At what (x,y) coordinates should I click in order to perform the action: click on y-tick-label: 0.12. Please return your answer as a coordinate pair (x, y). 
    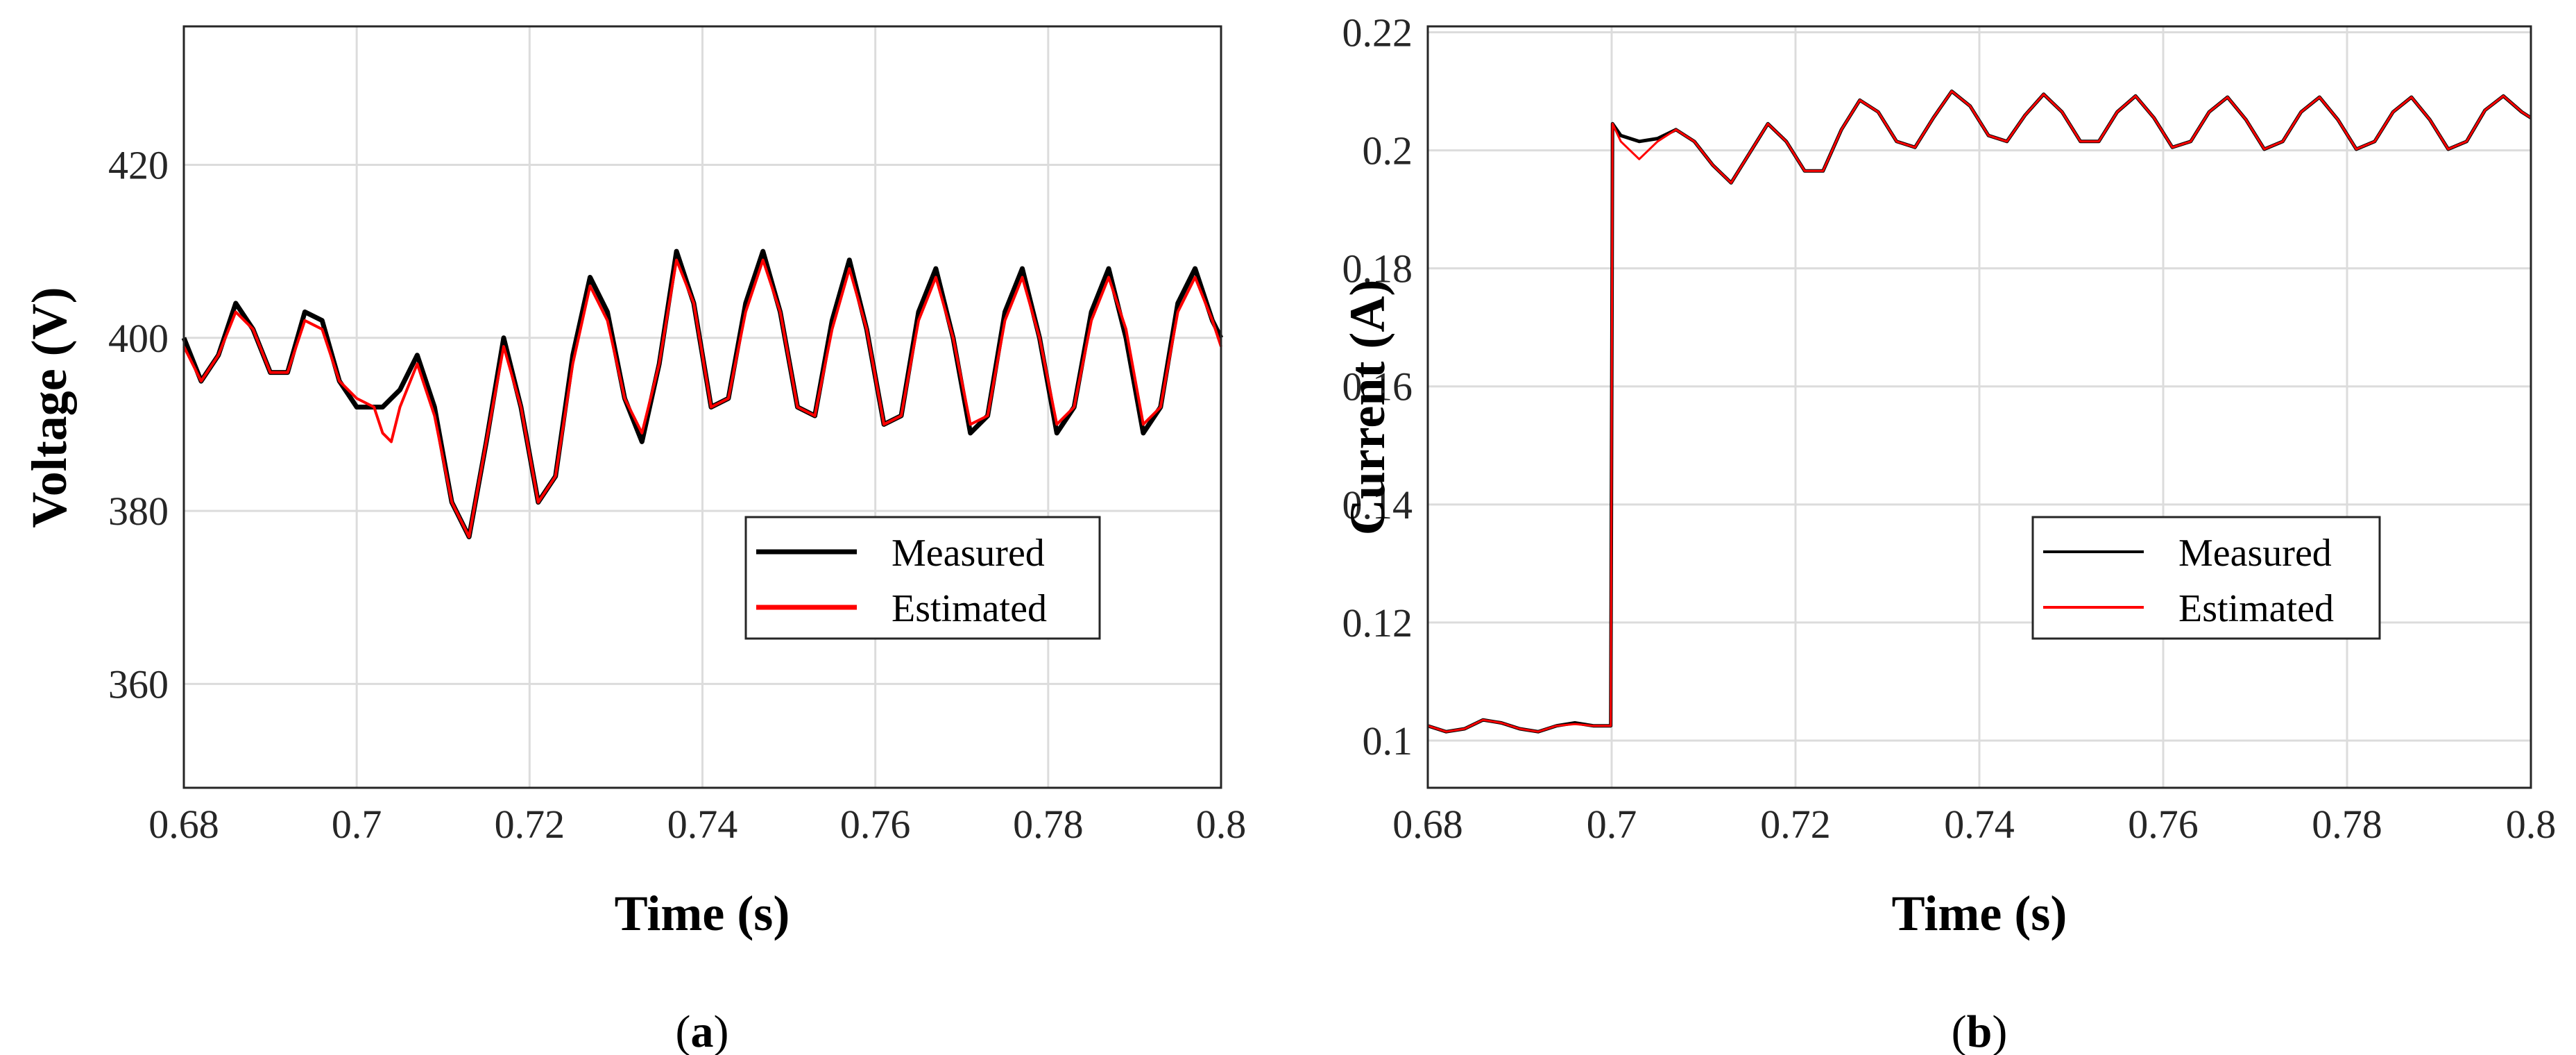
    Looking at the image, I should click on (1377, 622).